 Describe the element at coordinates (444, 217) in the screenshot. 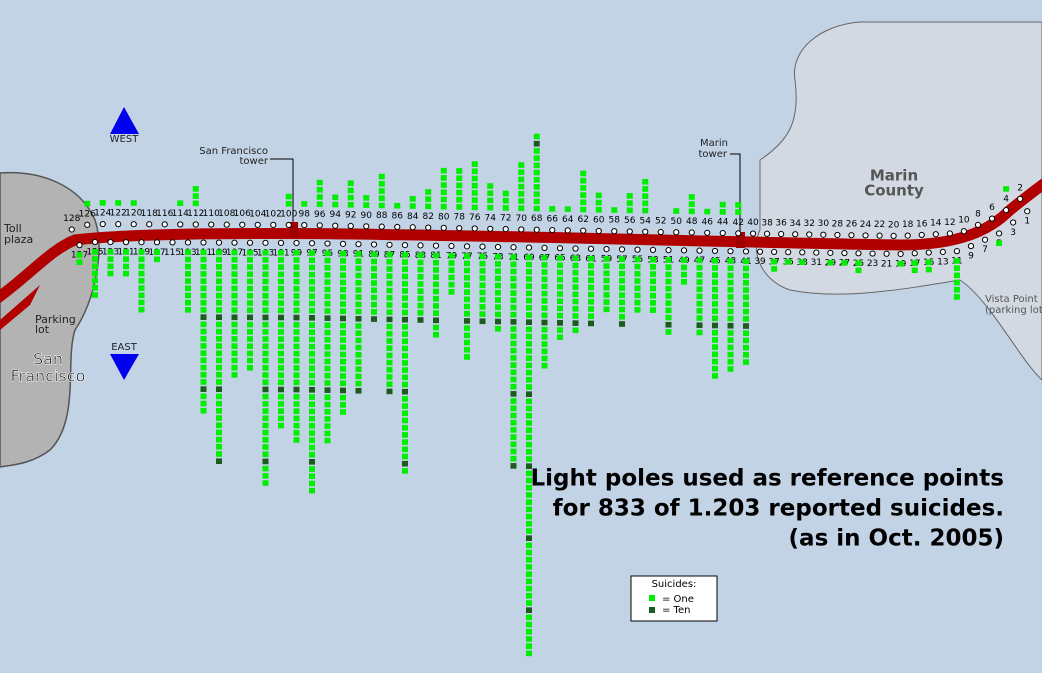

I see `pole-number: 80` at that location.